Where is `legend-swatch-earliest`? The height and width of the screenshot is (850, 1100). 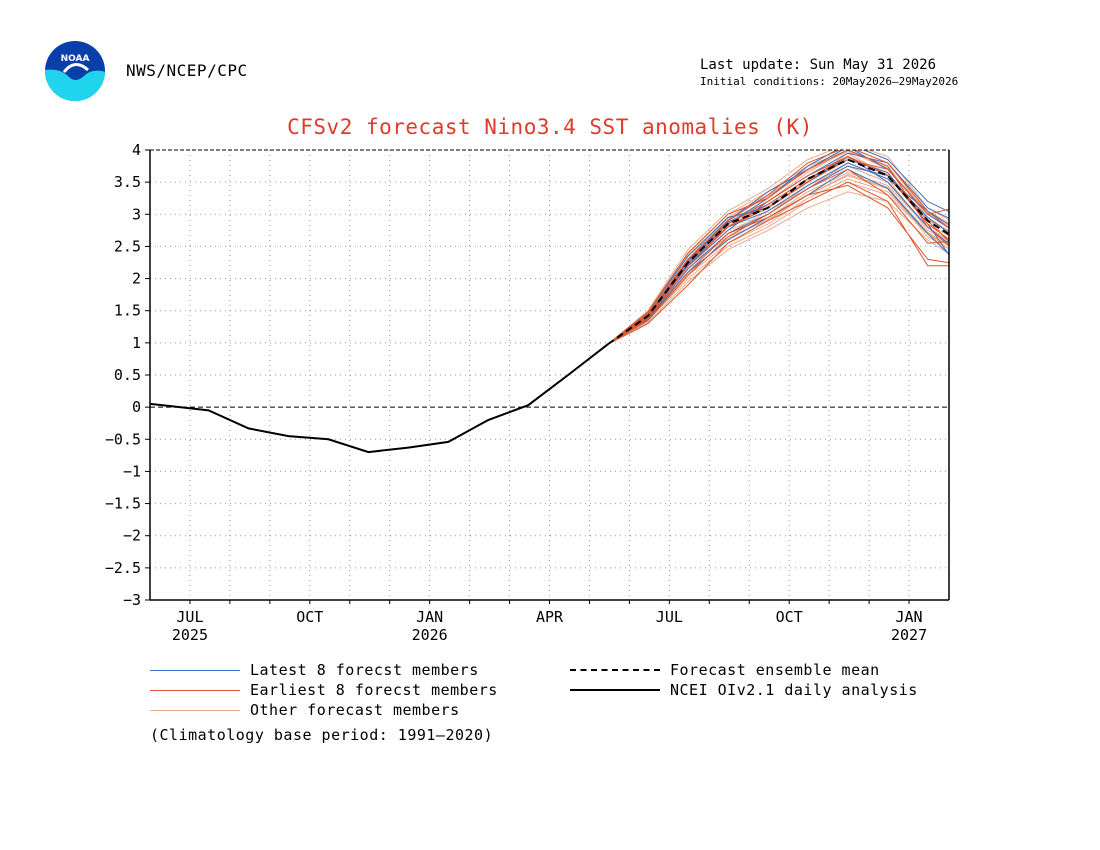
legend-swatch-earliest is located at coordinates (195, 690).